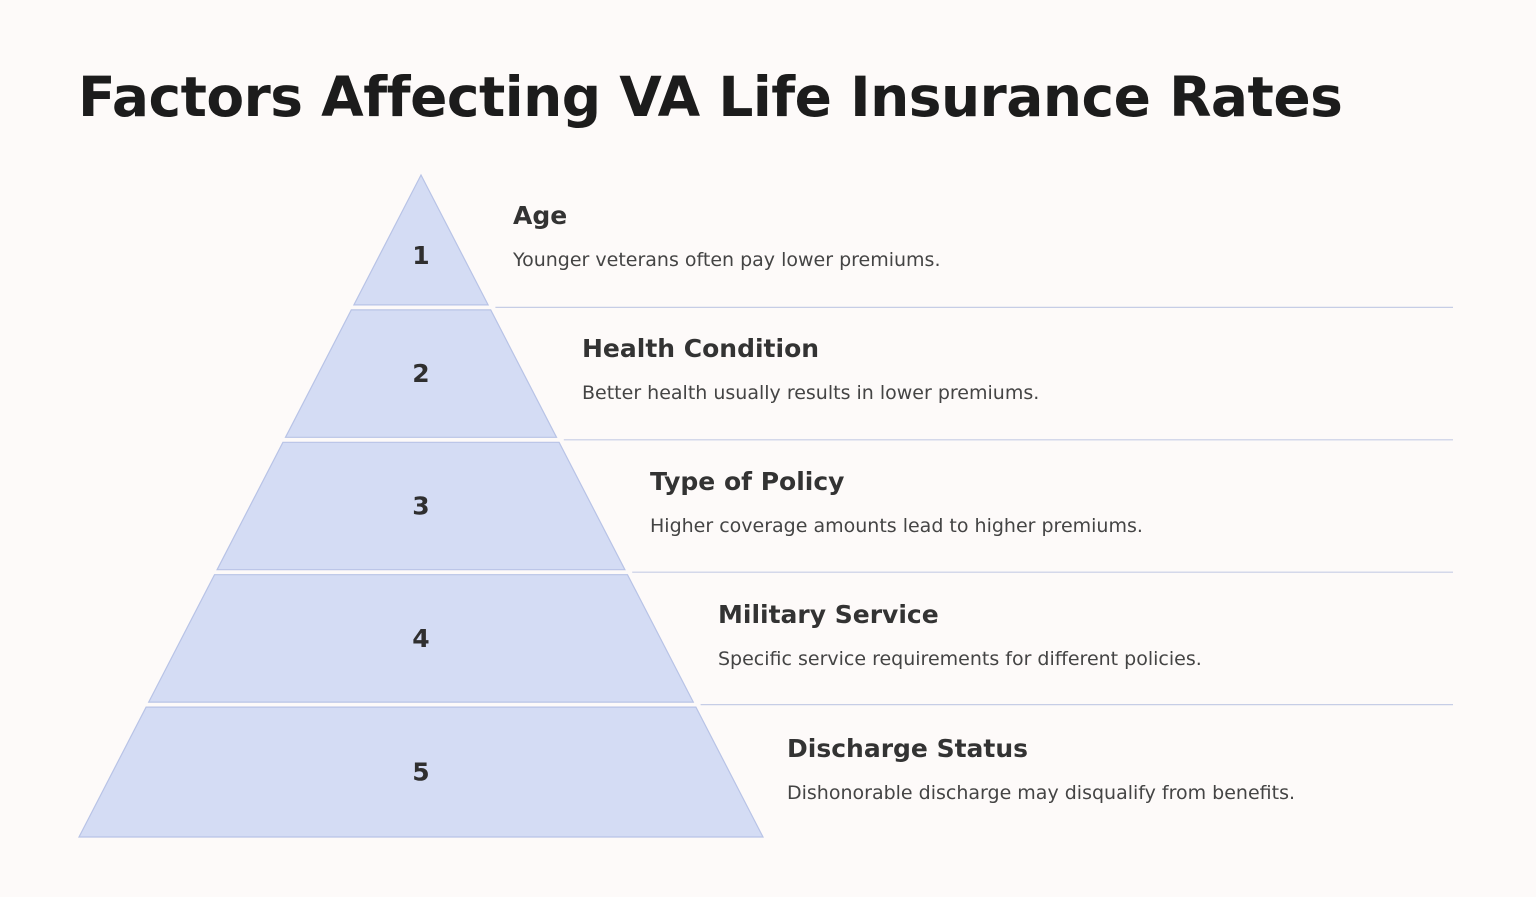  Describe the element at coordinates (828, 614) in the screenshot. I see `level-heading: Military Service` at that location.